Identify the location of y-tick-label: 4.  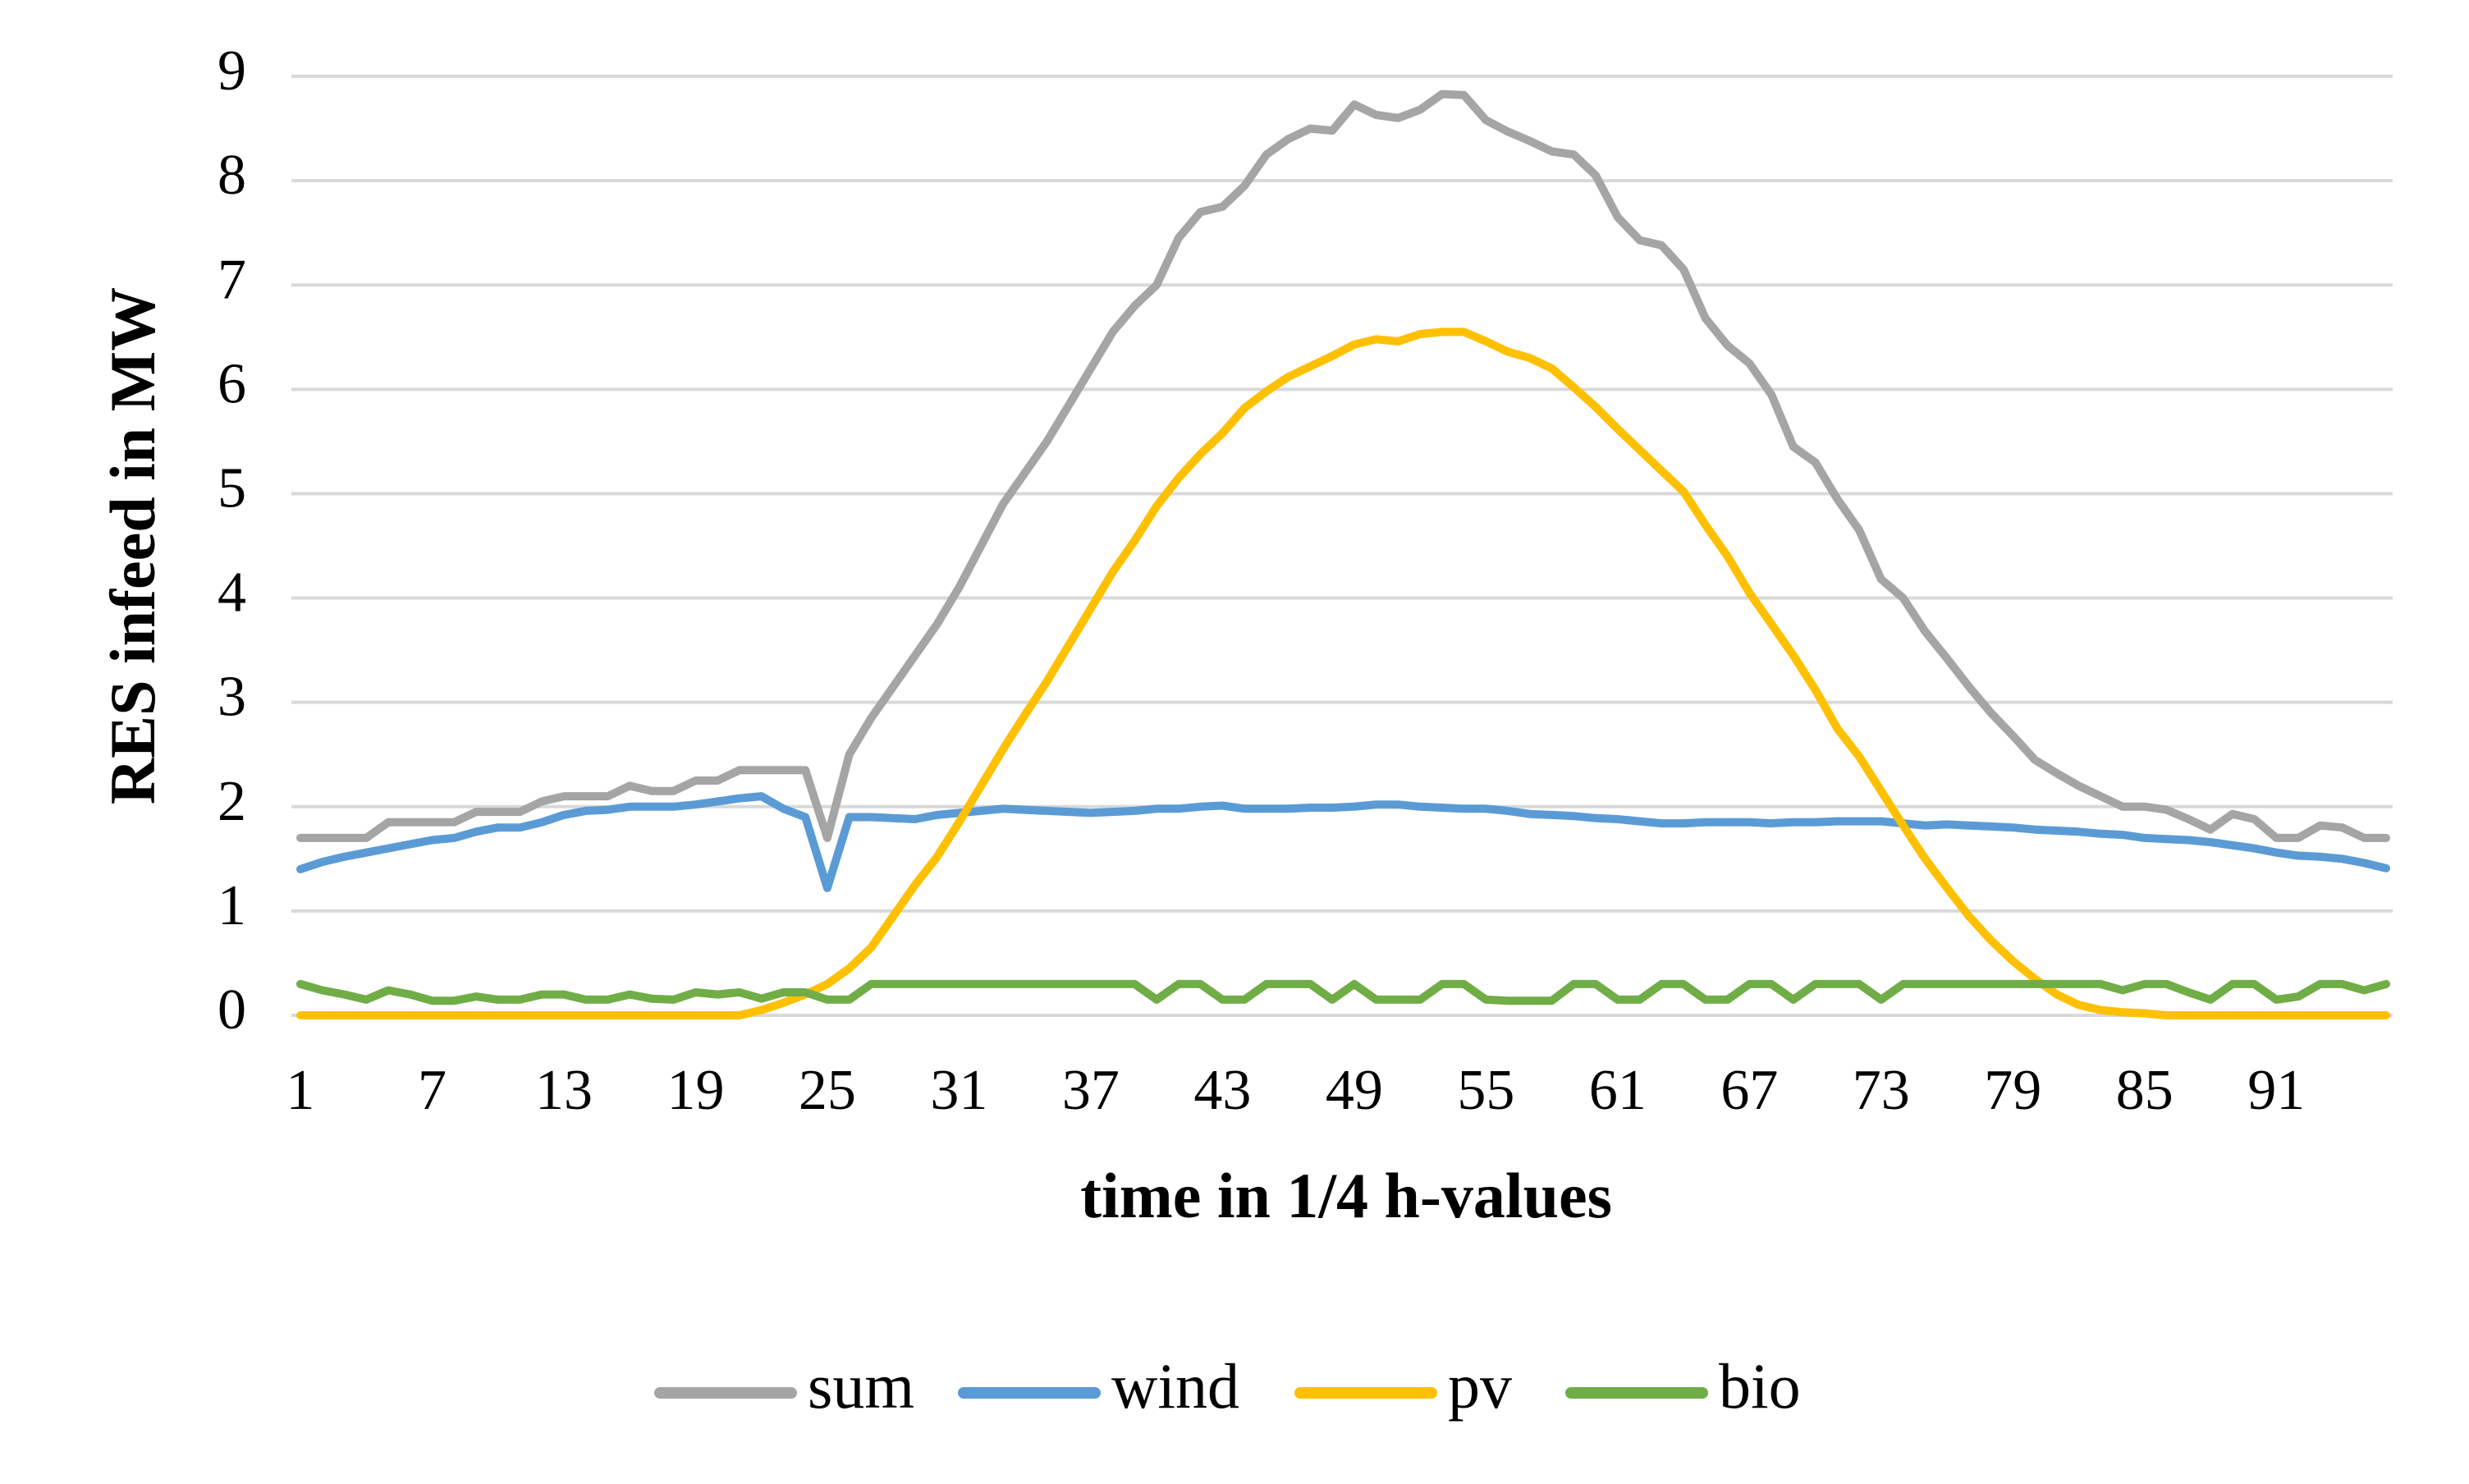
(232, 593).